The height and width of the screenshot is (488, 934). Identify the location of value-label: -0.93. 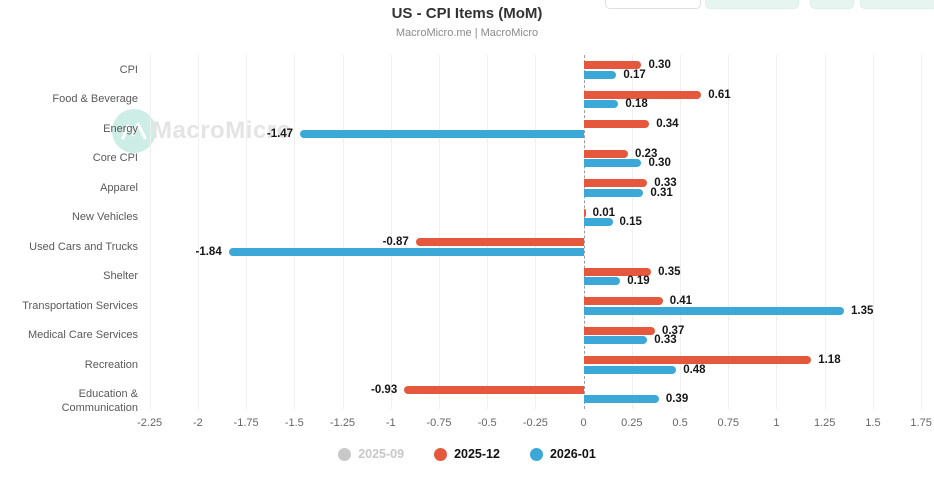
(384, 389).